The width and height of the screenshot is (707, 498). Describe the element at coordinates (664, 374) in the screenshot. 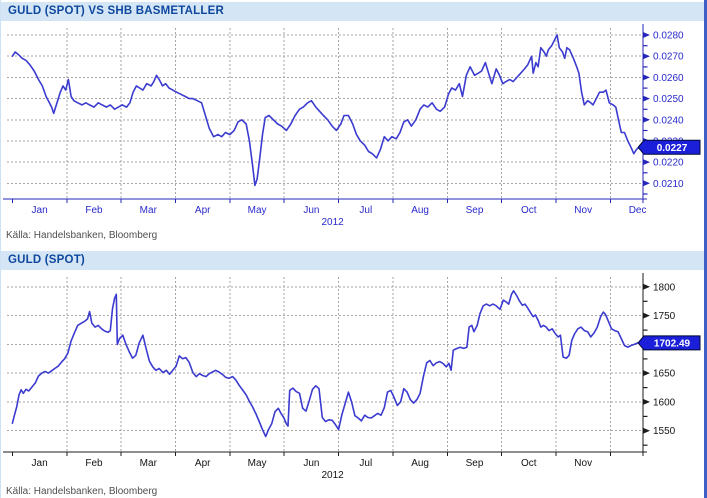

I see `y-axis-label: 1650` at that location.